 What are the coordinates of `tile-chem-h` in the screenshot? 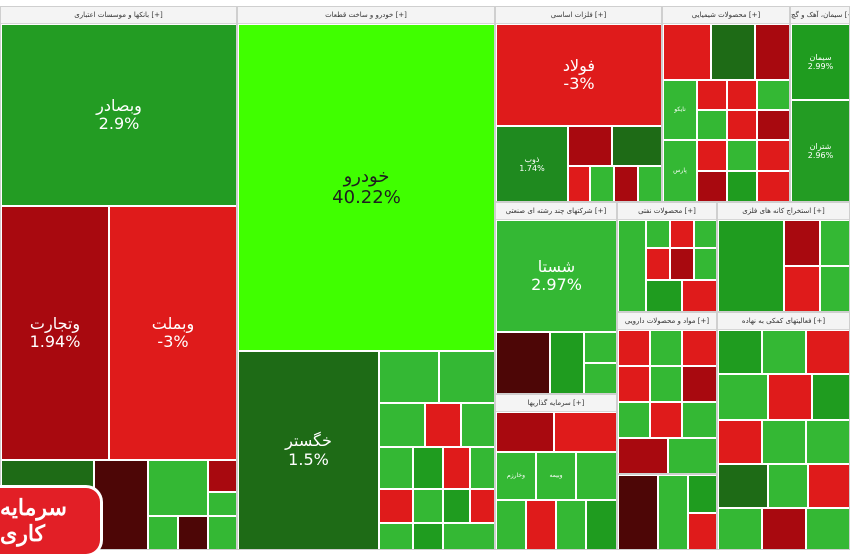 It's located at (742, 125).